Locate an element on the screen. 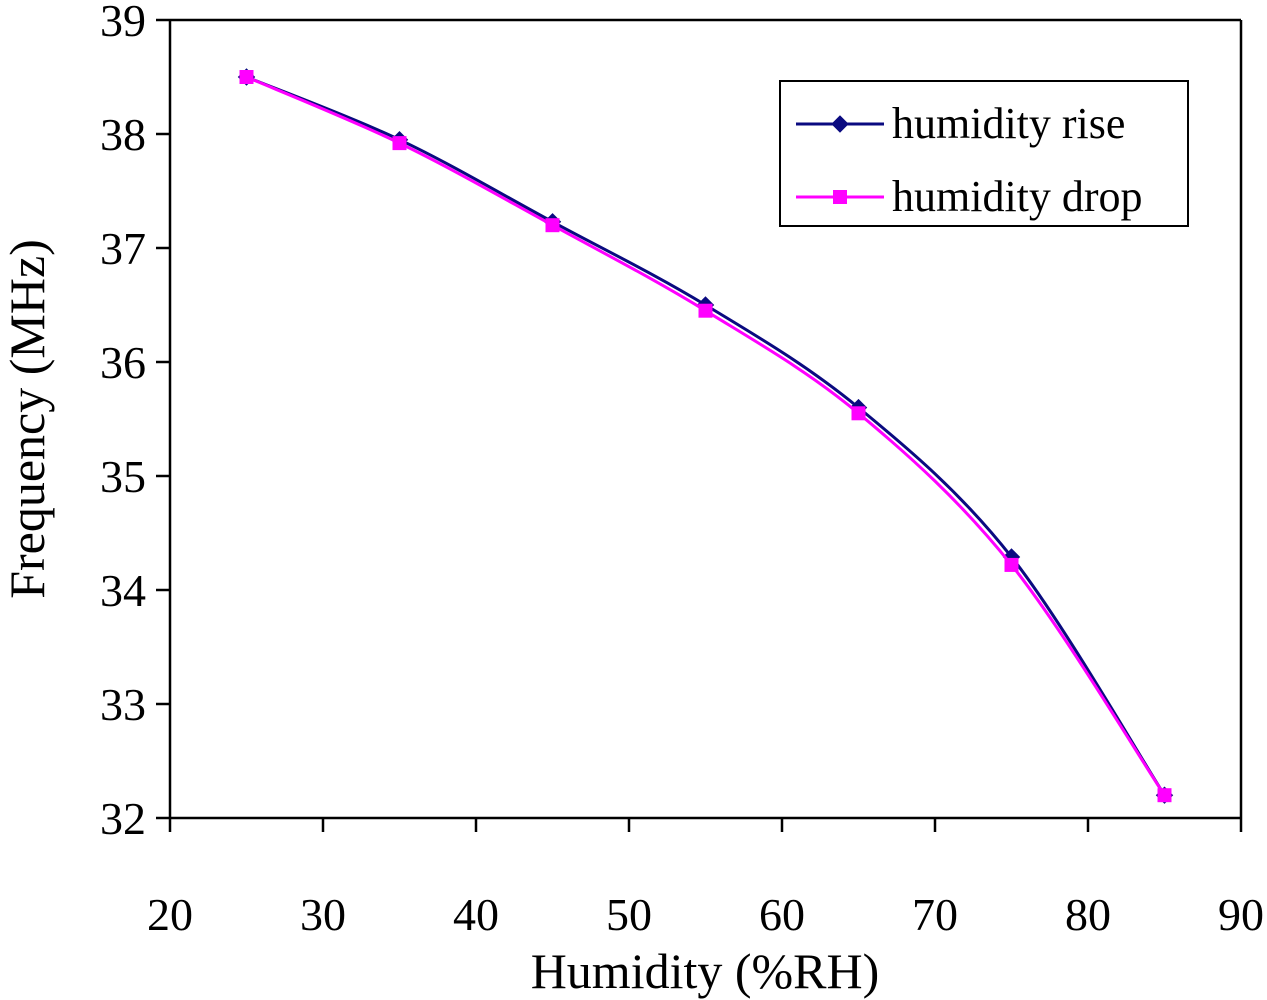 The width and height of the screenshot is (1267, 1000). legend-entry: humidity drop is located at coordinates (969, 196).